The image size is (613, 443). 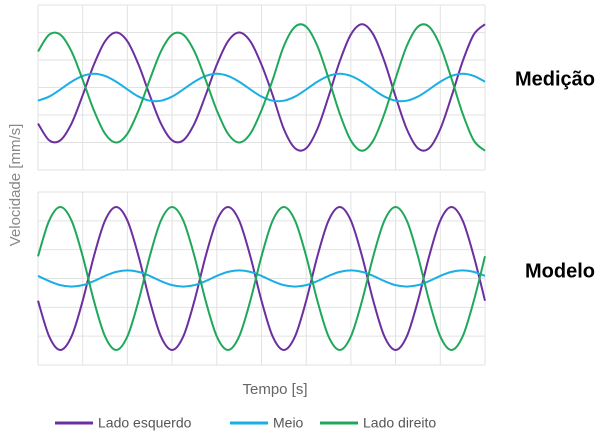 I want to click on x-axis-label: Tempo [s], so click(x=274, y=389).